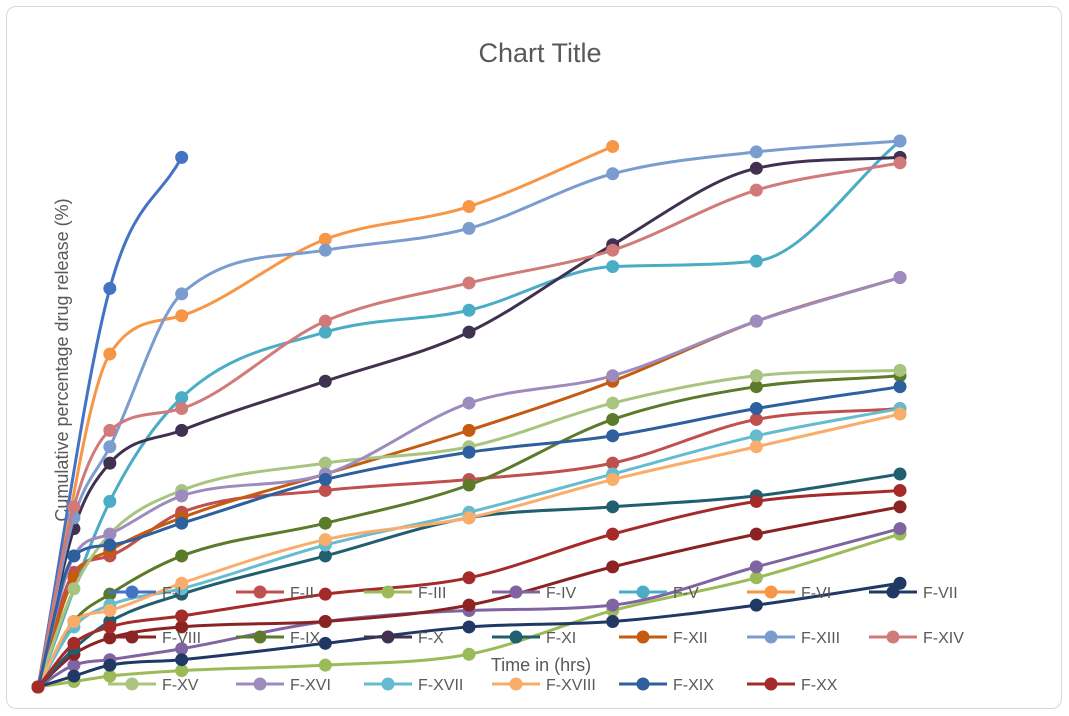 This screenshot has width=1069, height=716. What do you see at coordinates (539, 53) in the screenshot?
I see `chart-title: Chart Title` at bounding box center [539, 53].